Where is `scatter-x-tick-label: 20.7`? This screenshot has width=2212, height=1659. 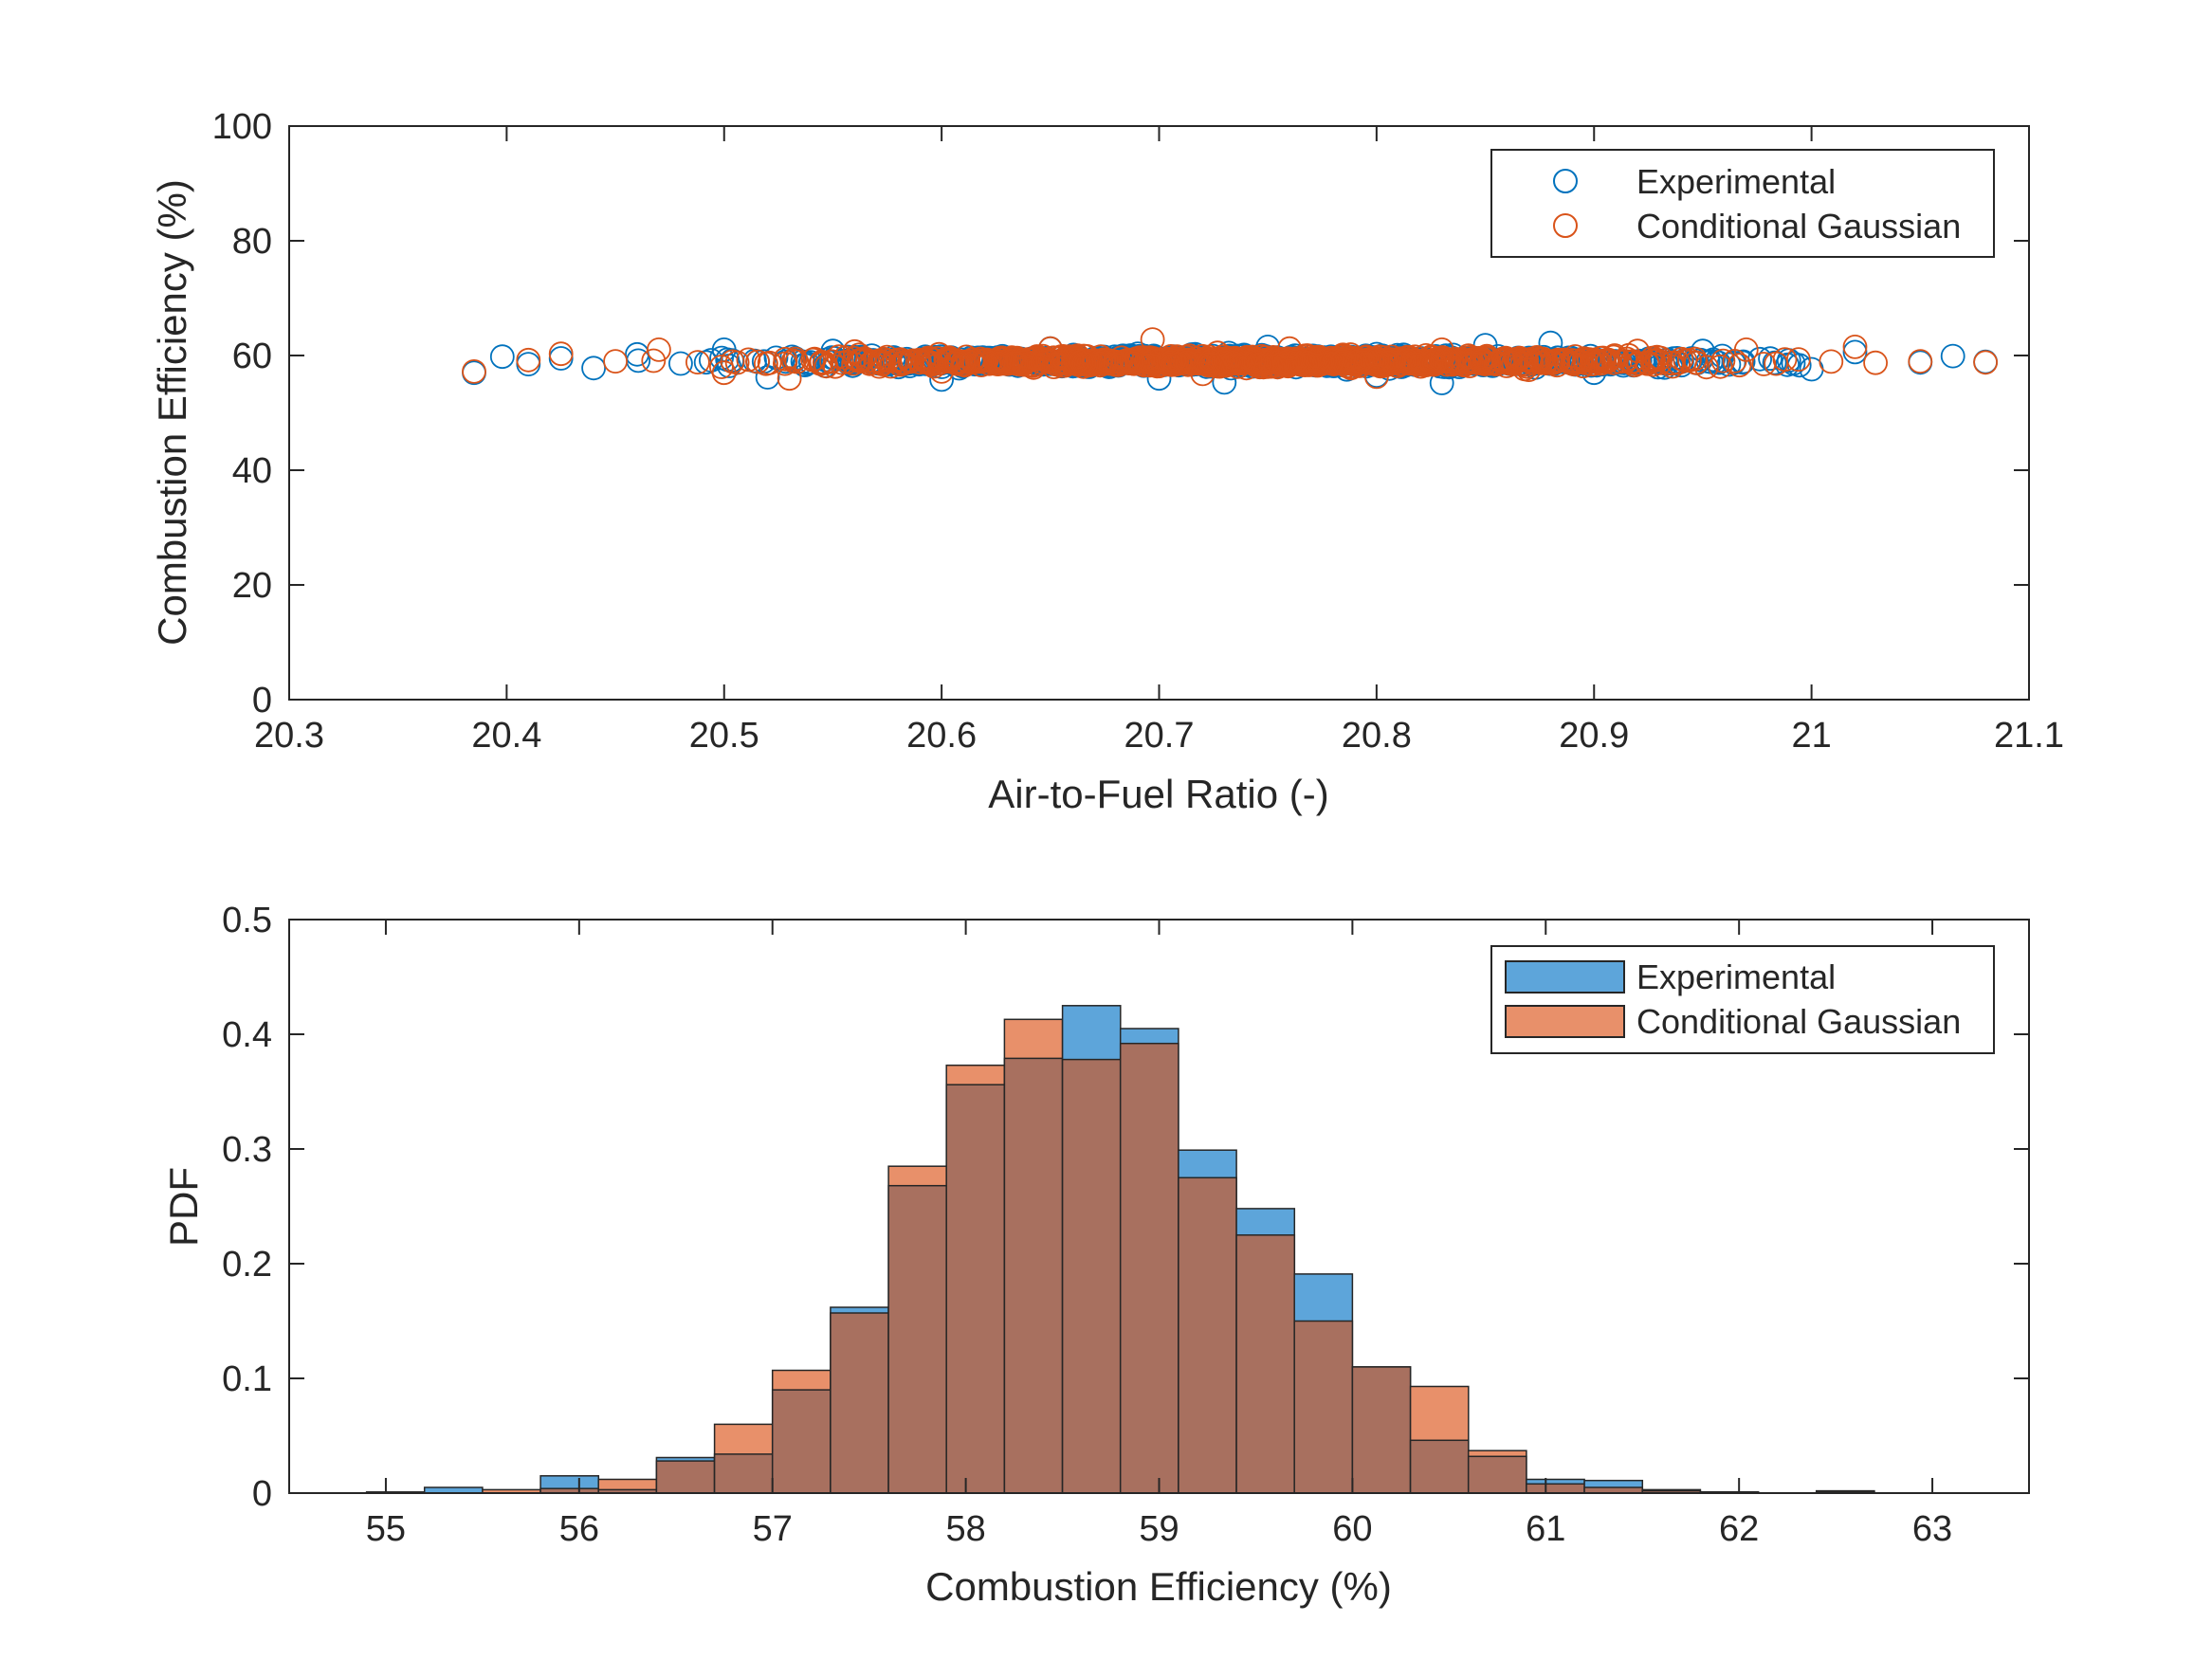 scatter-x-tick-label: 20.7 is located at coordinates (1159, 736).